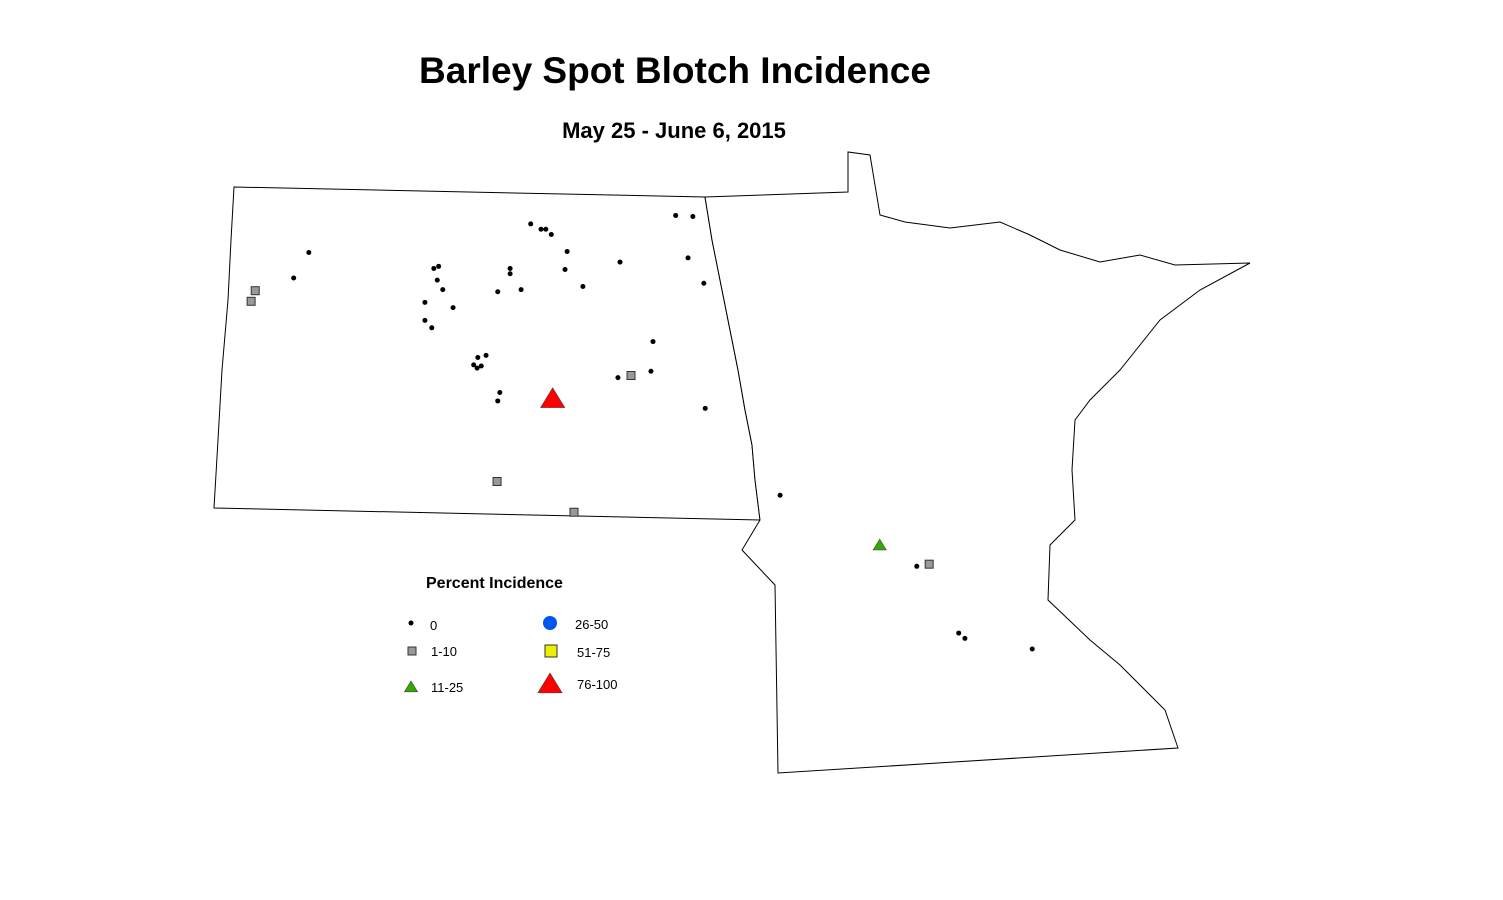 This screenshot has width=1503, height=900. What do you see at coordinates (594, 652) in the screenshot?
I see `legend-label-51-75: 51-75` at bounding box center [594, 652].